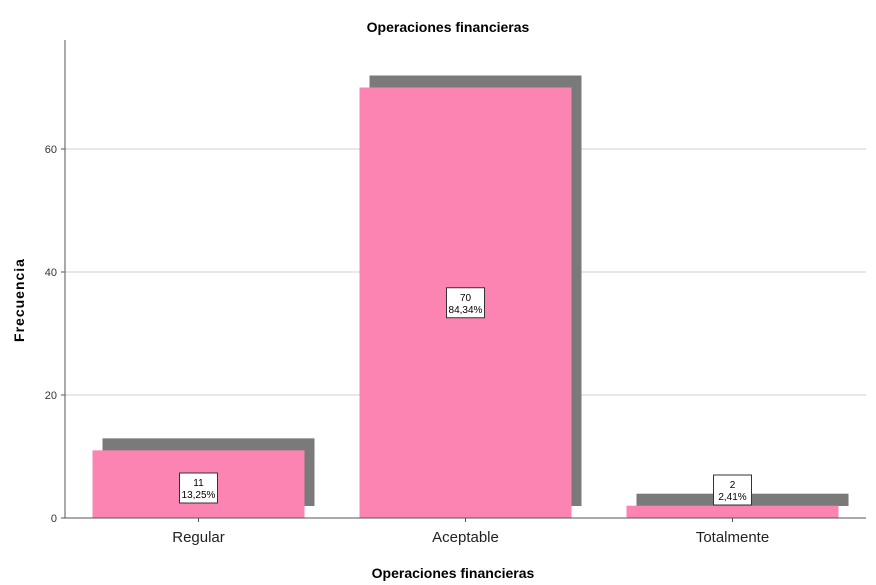 The height and width of the screenshot is (585, 876). What do you see at coordinates (466, 298) in the screenshot?
I see `data-label-count: 70` at bounding box center [466, 298].